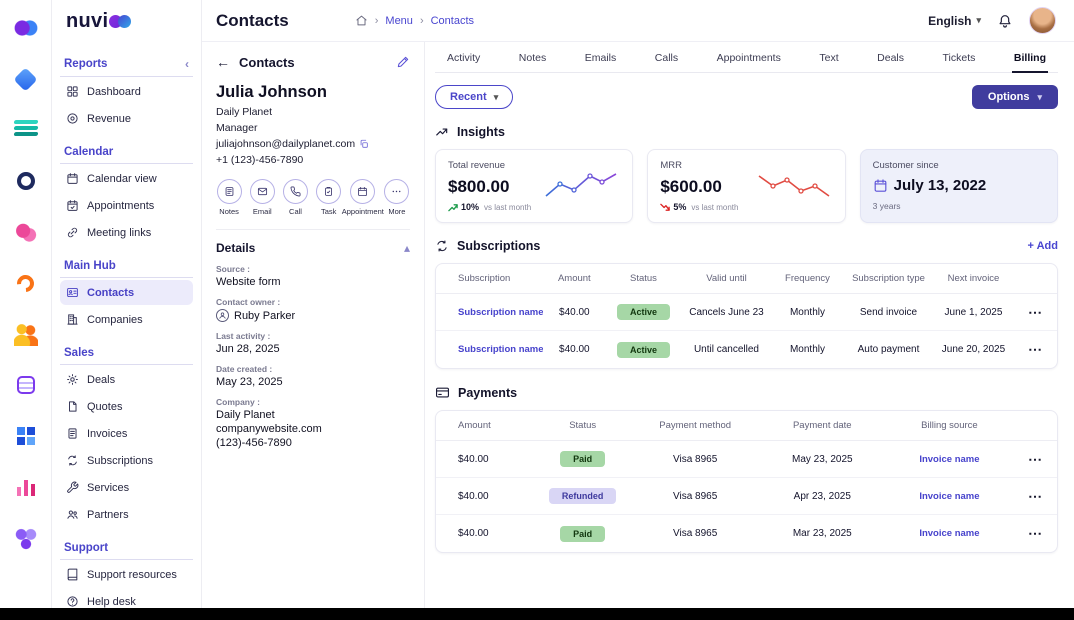 This screenshot has width=1074, height=620. What do you see at coordinates (25, 436) in the screenshot?
I see `grid-app-icon` at bounding box center [25, 436].